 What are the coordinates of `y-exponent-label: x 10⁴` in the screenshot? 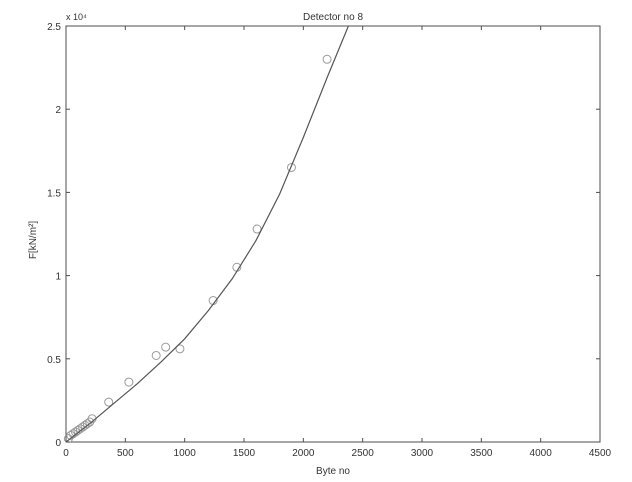 It's located at (76, 17).